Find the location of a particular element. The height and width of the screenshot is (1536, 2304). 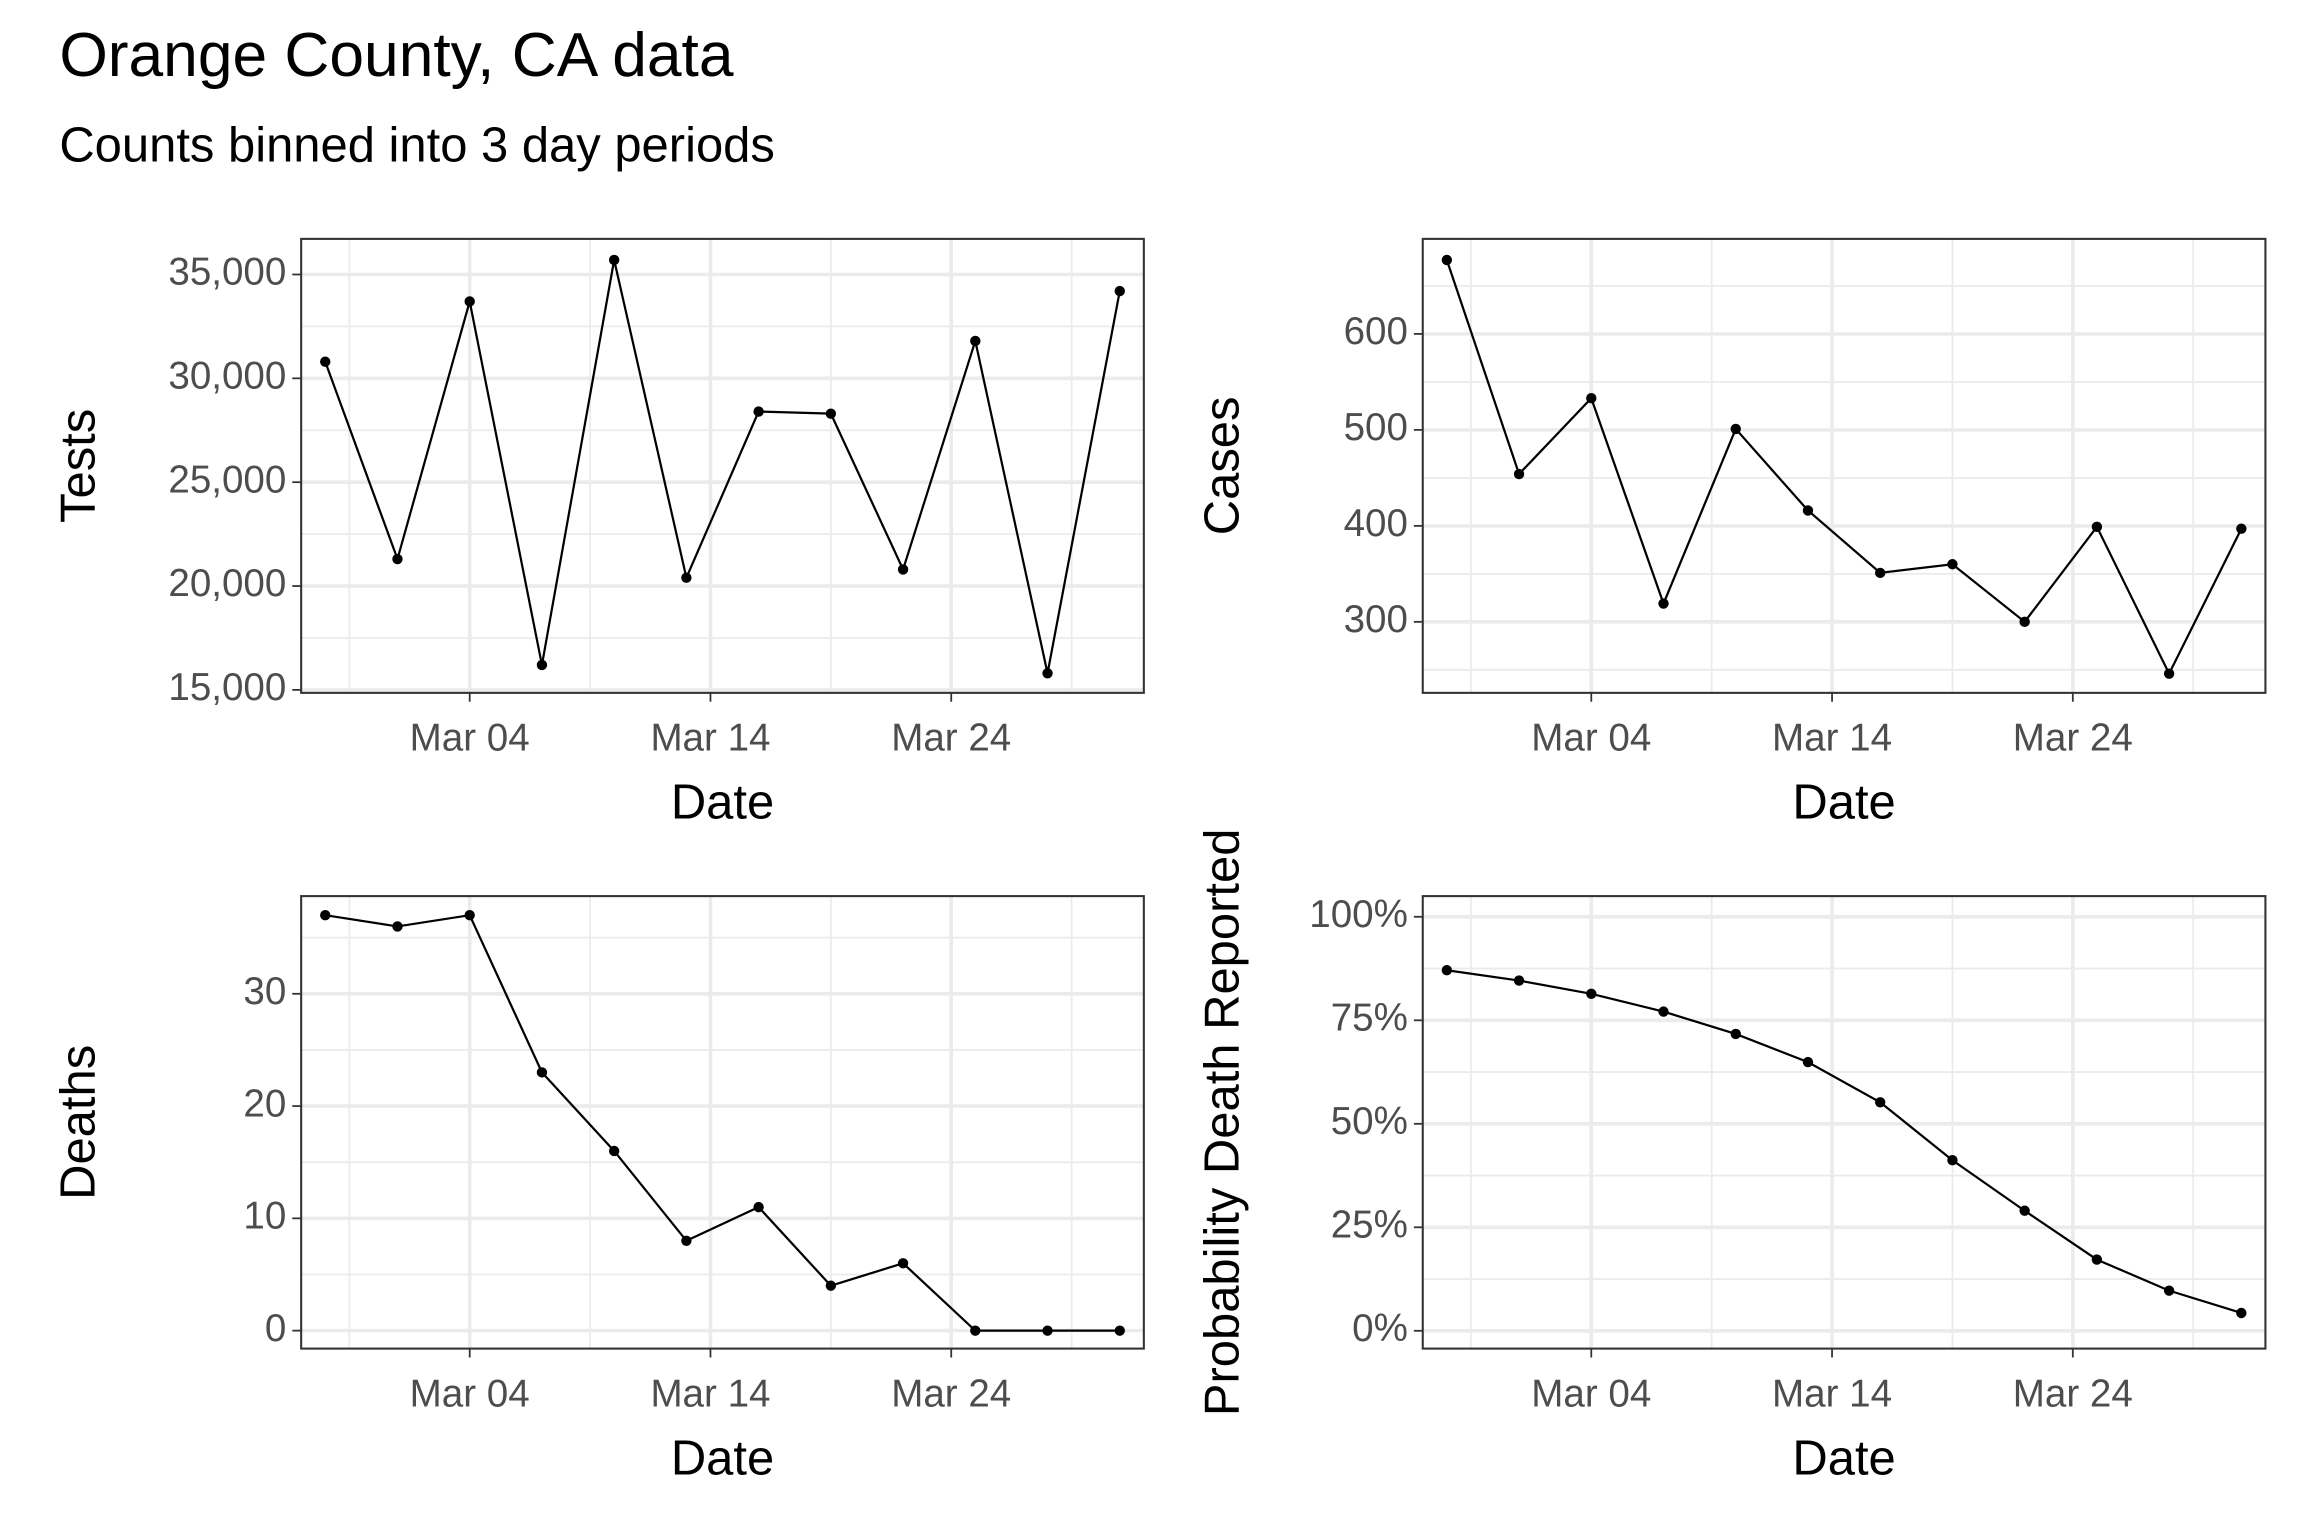

figure-title: Orange County, CA data is located at coordinates (396, 55).